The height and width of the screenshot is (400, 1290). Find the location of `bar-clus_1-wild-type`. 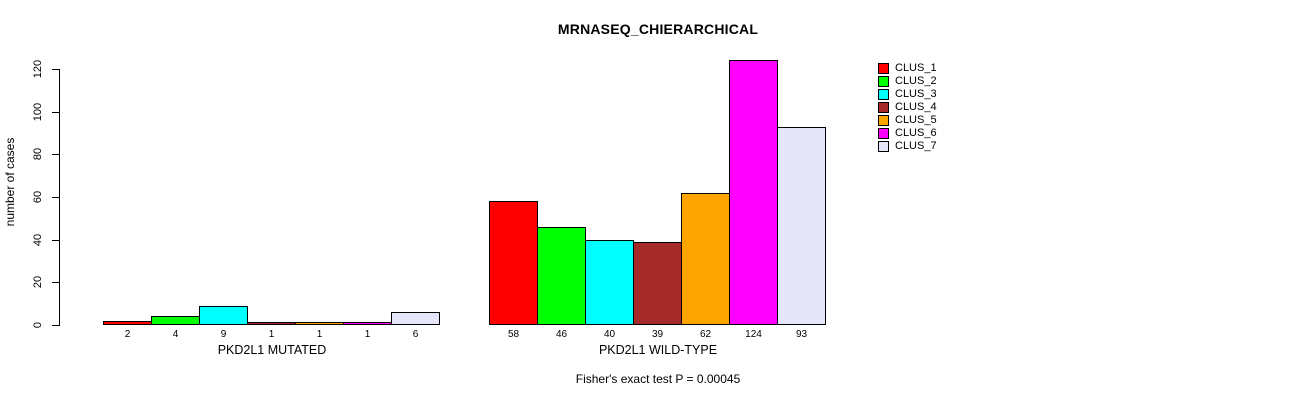

bar-clus_1-wild-type is located at coordinates (513, 263).